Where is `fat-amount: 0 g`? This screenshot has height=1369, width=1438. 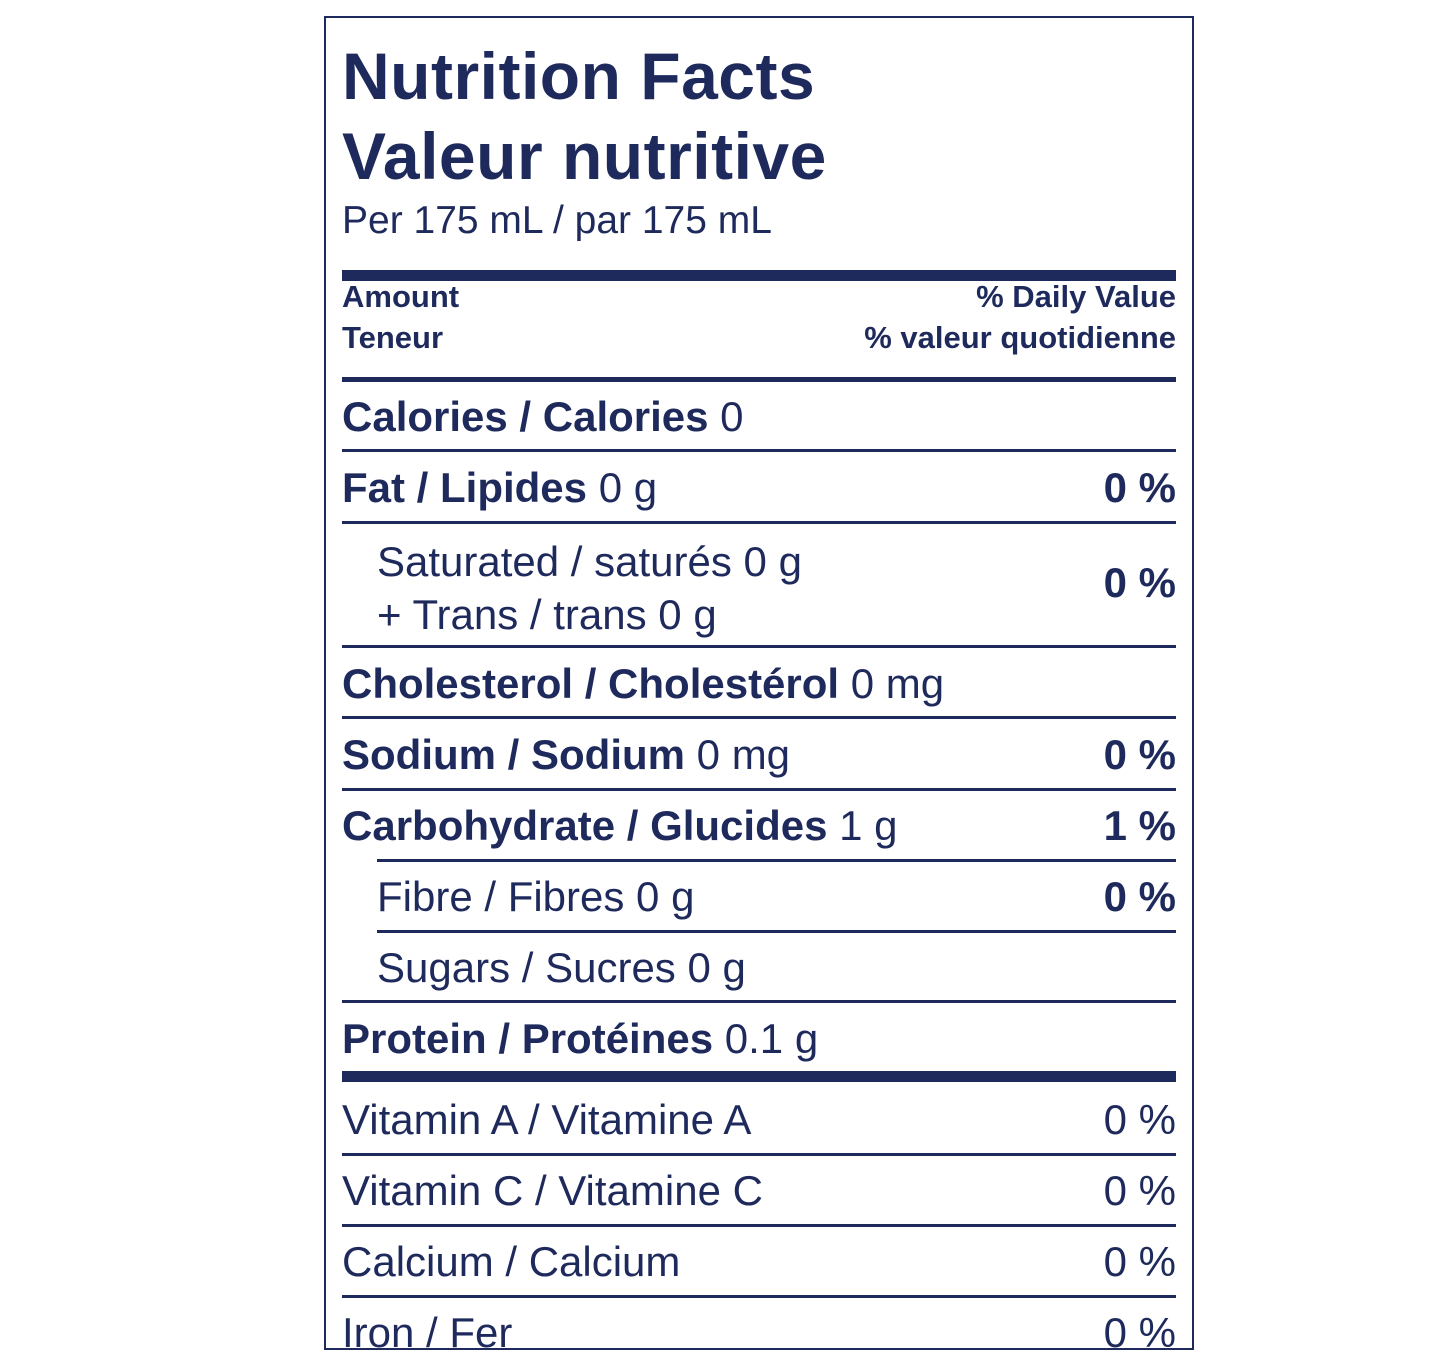
fat-amount: 0 g is located at coordinates (628, 487).